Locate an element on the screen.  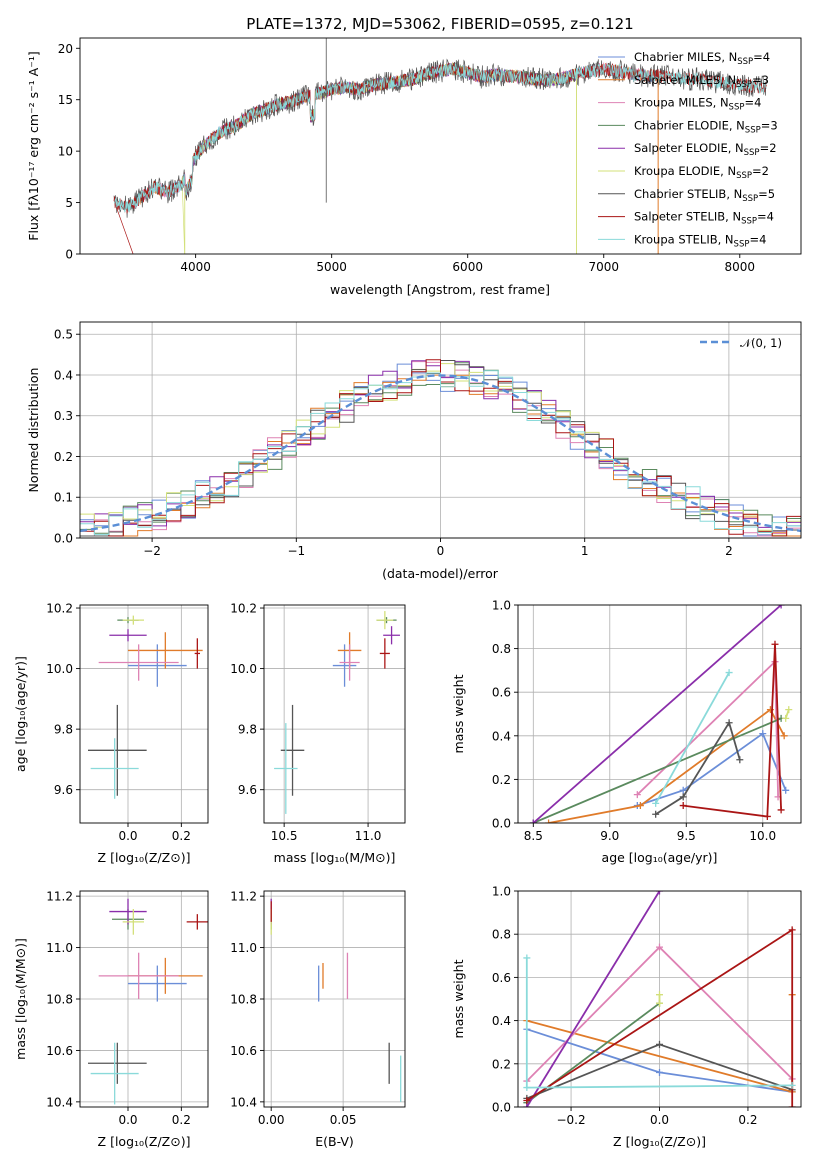
age_vs_mass-grid is located at coordinates (334, 714).